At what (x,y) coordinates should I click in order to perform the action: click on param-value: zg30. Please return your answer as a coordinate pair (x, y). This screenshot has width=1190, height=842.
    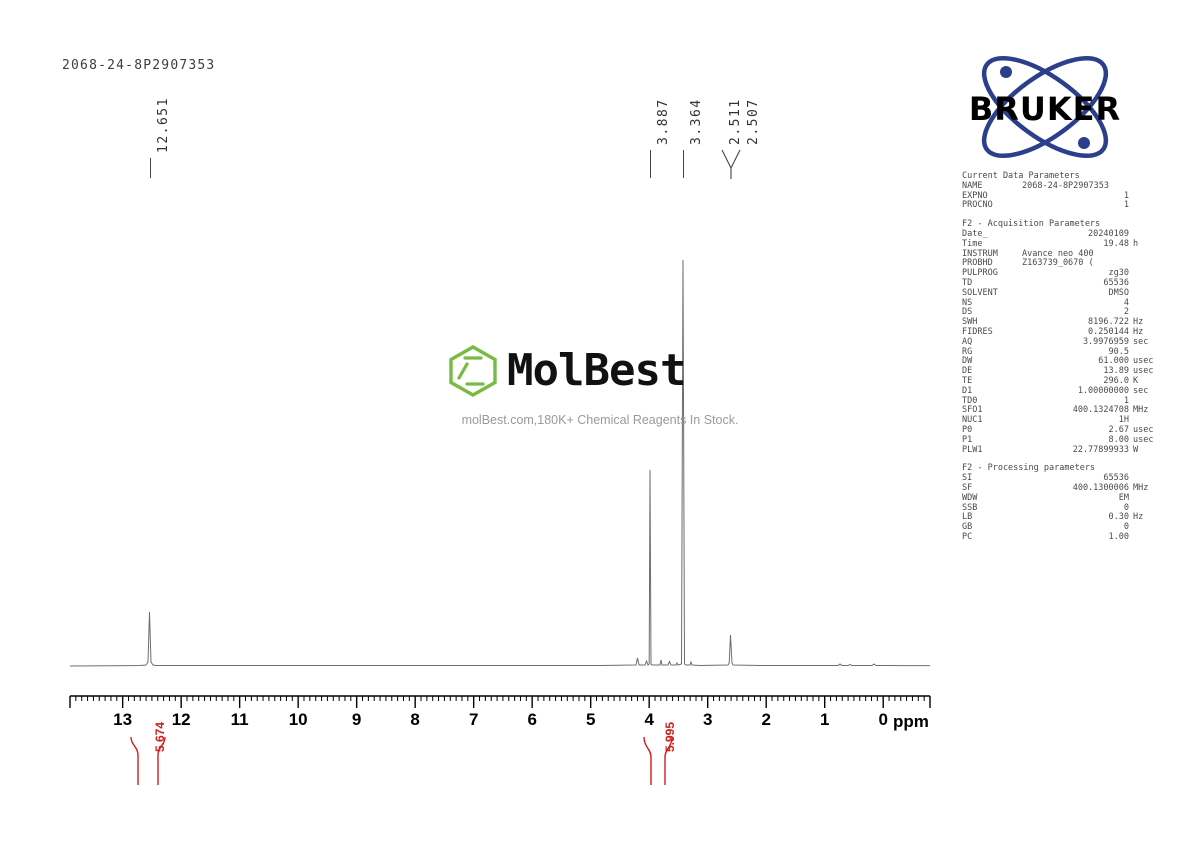
    Looking at the image, I should click on (1118, 273).